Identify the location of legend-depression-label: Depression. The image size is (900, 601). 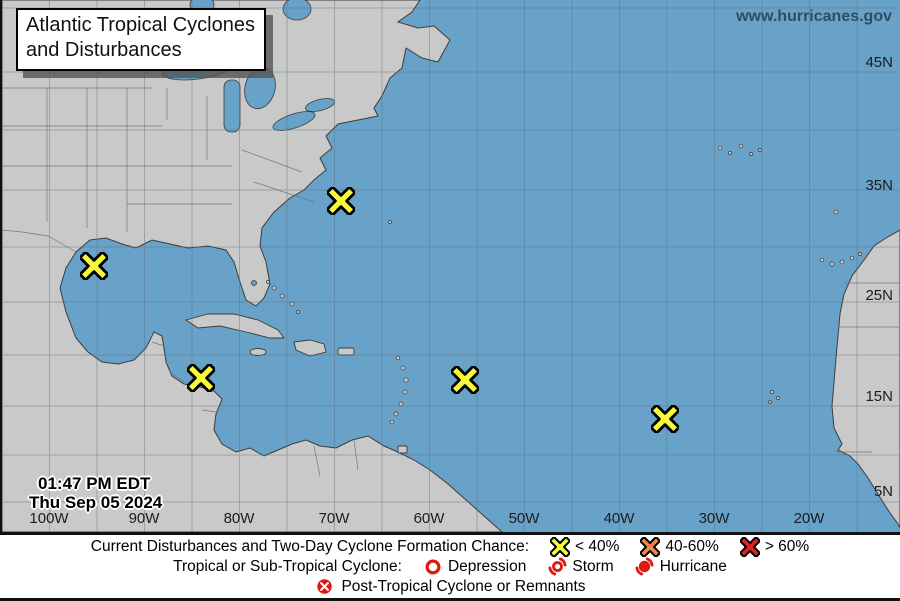
(487, 566).